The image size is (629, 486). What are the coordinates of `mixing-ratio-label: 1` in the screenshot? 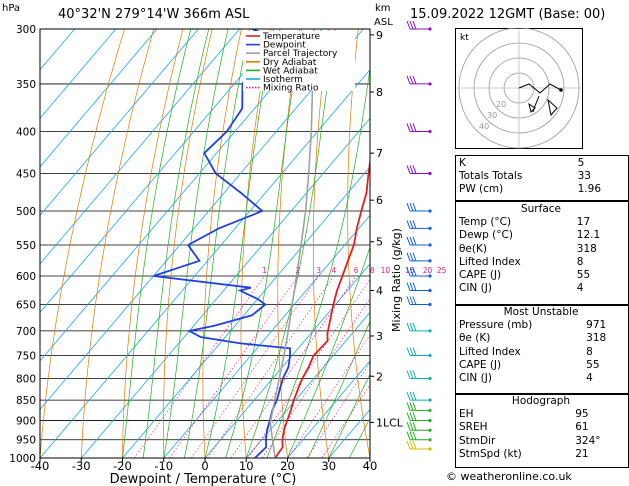 It's located at (264, 270).